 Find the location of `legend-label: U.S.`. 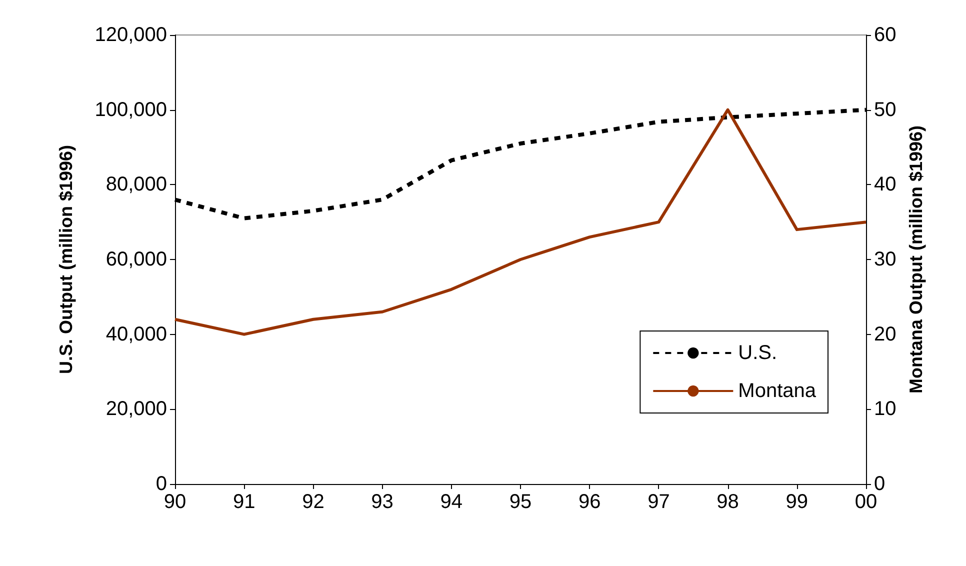

legend-label: U.S. is located at coordinates (758, 353).